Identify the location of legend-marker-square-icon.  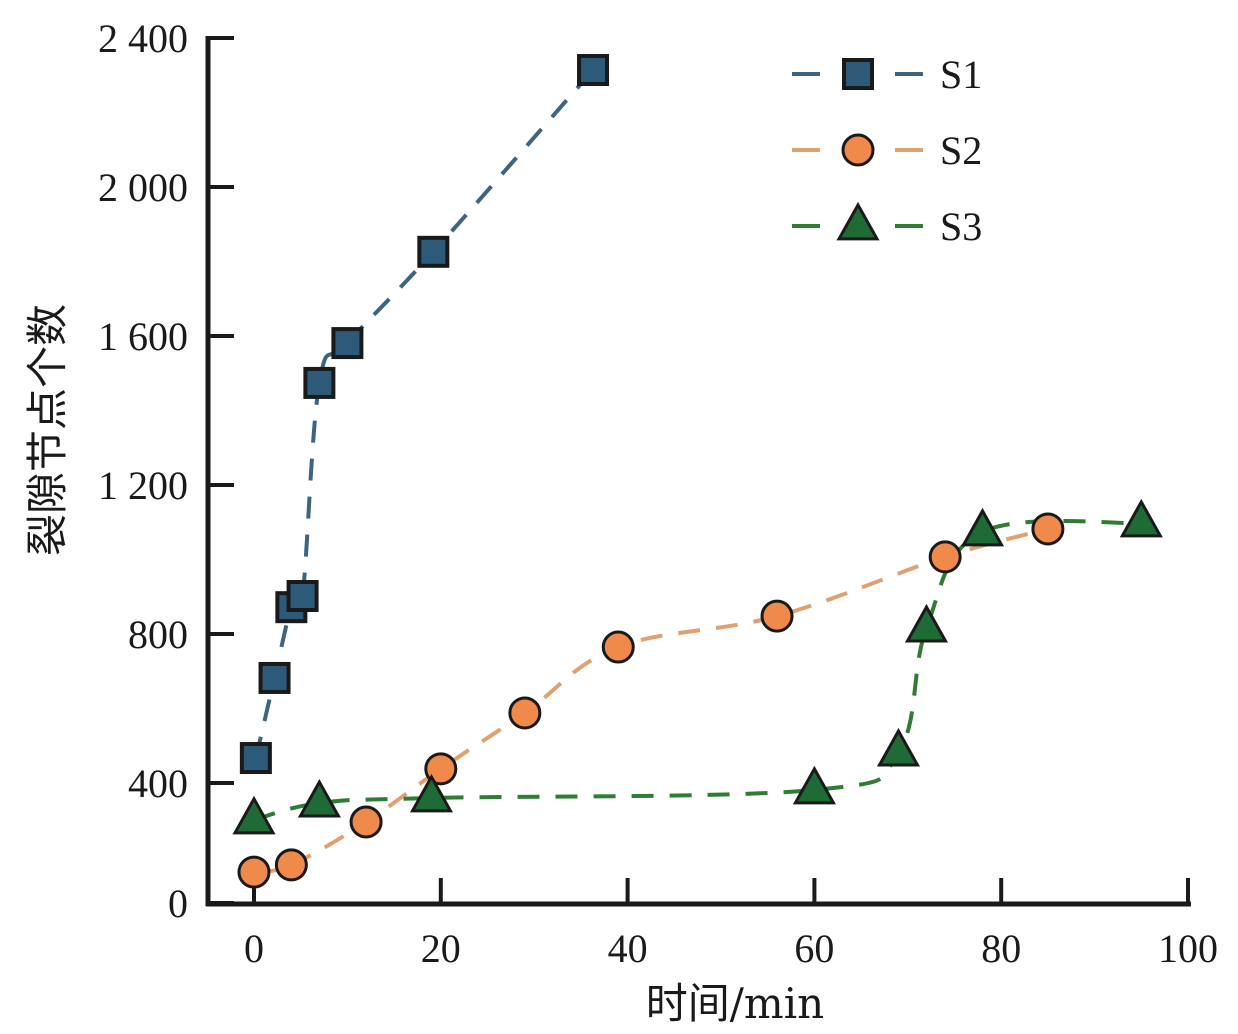
(858, 74).